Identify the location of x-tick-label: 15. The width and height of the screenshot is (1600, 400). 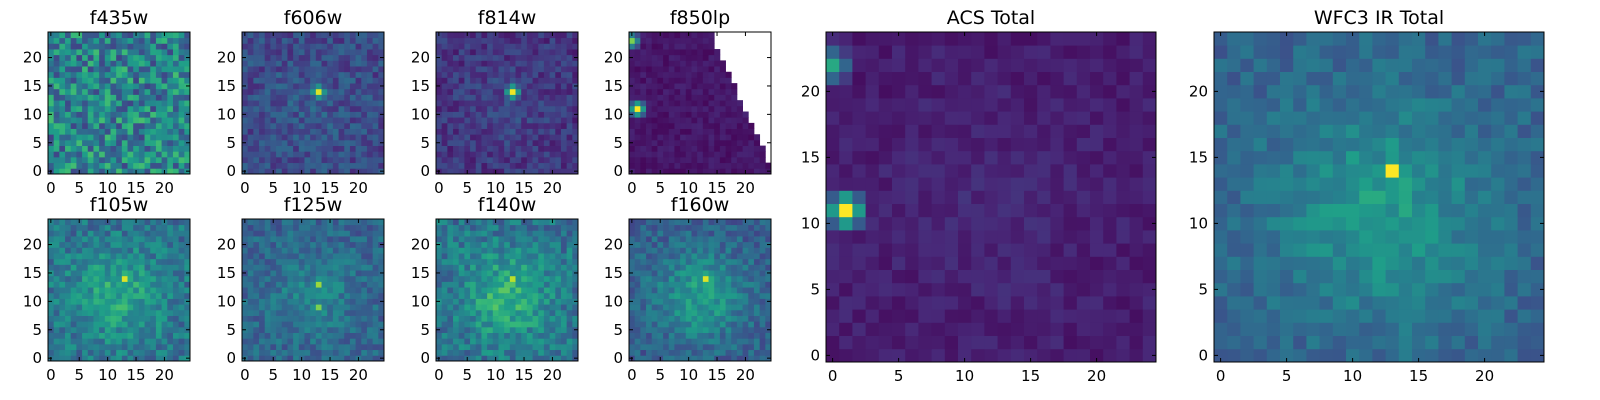
(135, 188).